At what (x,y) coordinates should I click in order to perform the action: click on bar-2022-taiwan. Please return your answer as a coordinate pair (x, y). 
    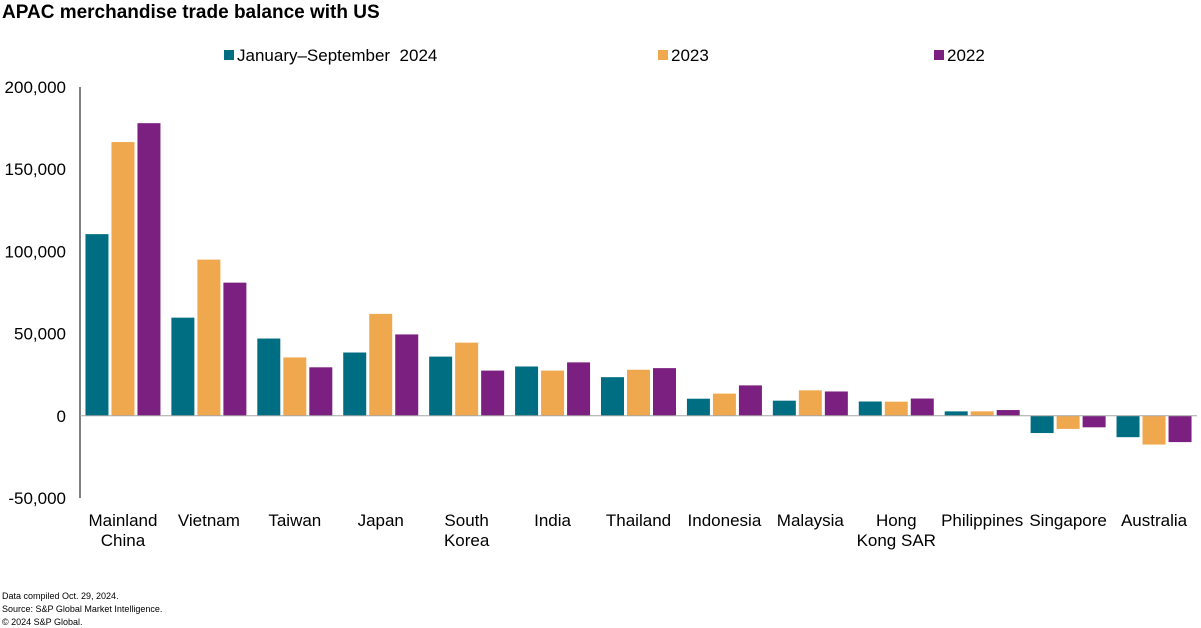
    Looking at the image, I should click on (321, 391).